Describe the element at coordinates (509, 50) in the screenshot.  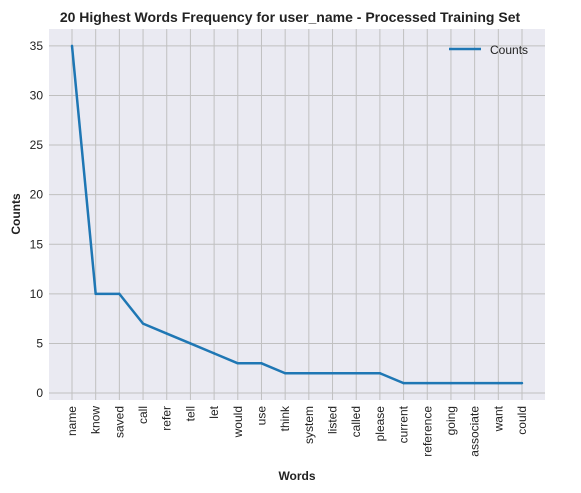
I see `legend-label-counts: Counts` at that location.